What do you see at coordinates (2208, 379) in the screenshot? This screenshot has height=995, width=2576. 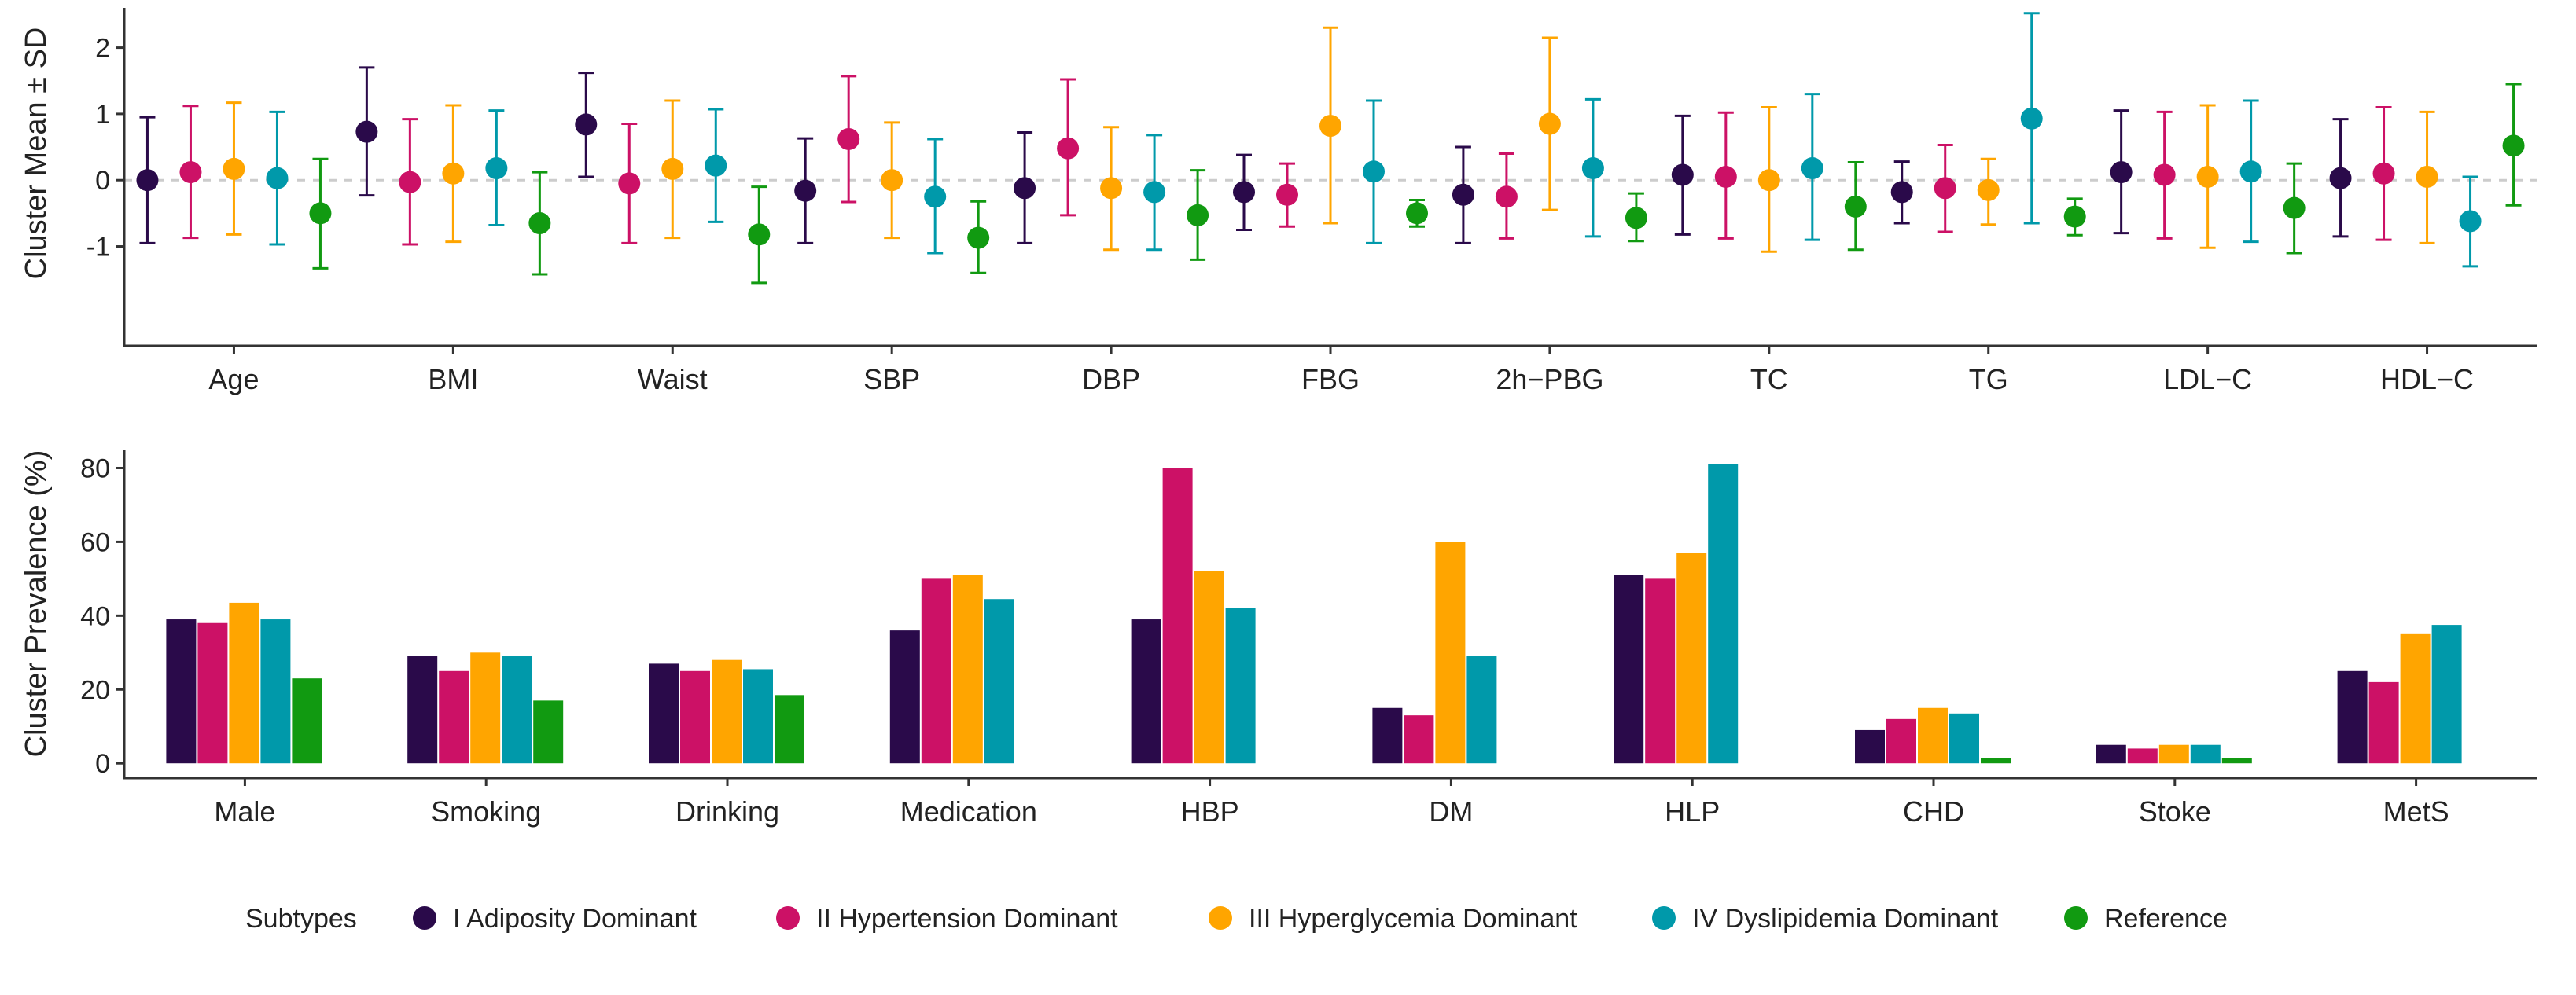 I see `top-x-tick-label: LDL−C` at bounding box center [2208, 379].